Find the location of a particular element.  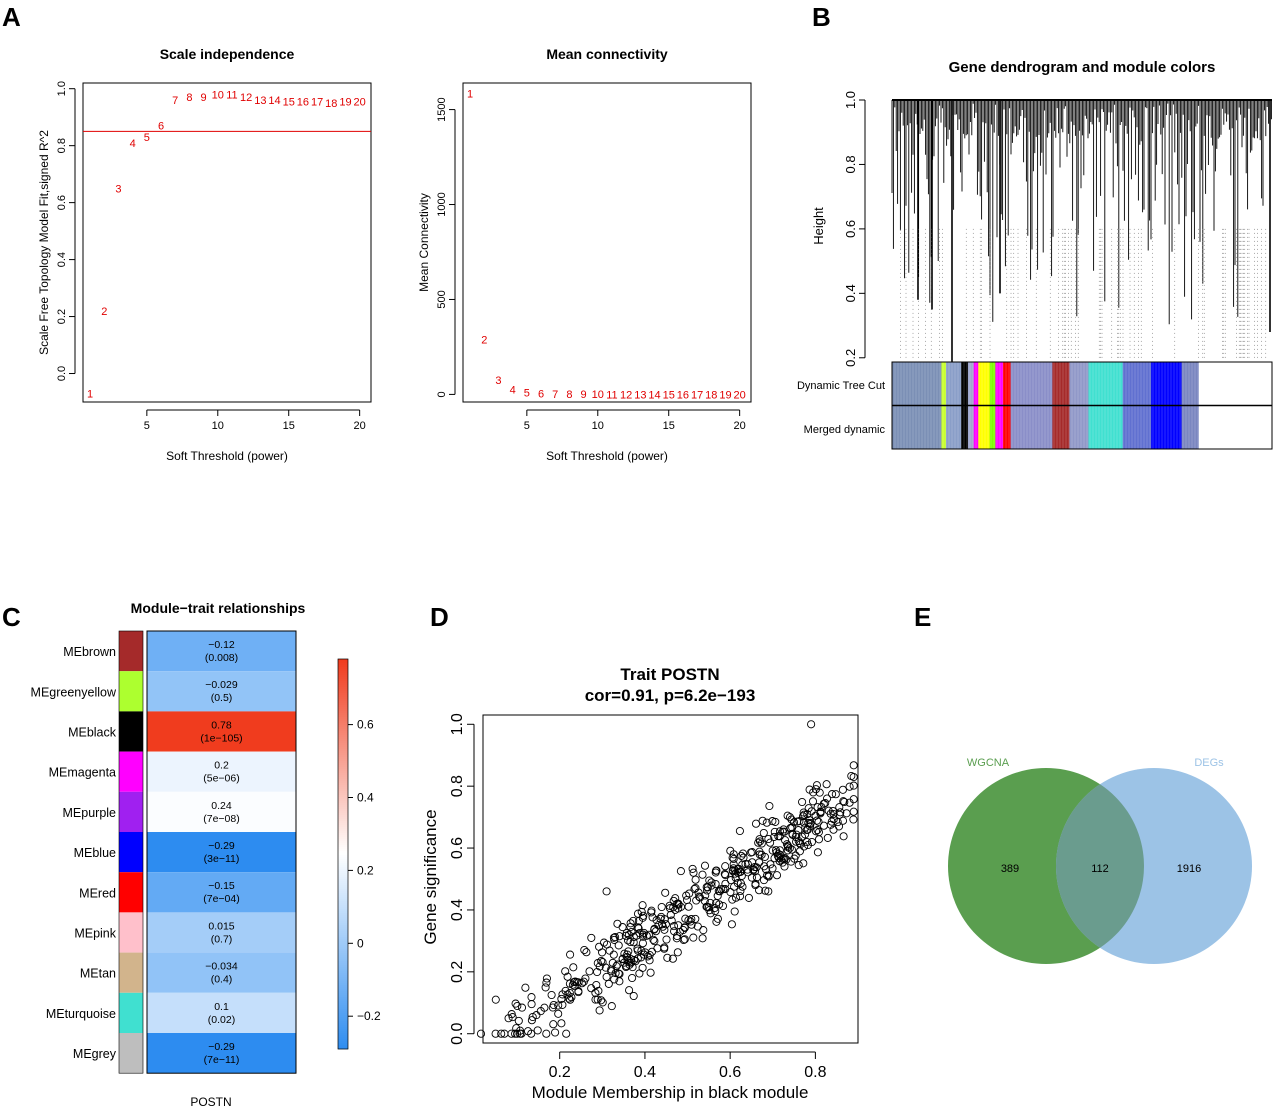

module-name-label: MEblue is located at coordinates (95, 853).